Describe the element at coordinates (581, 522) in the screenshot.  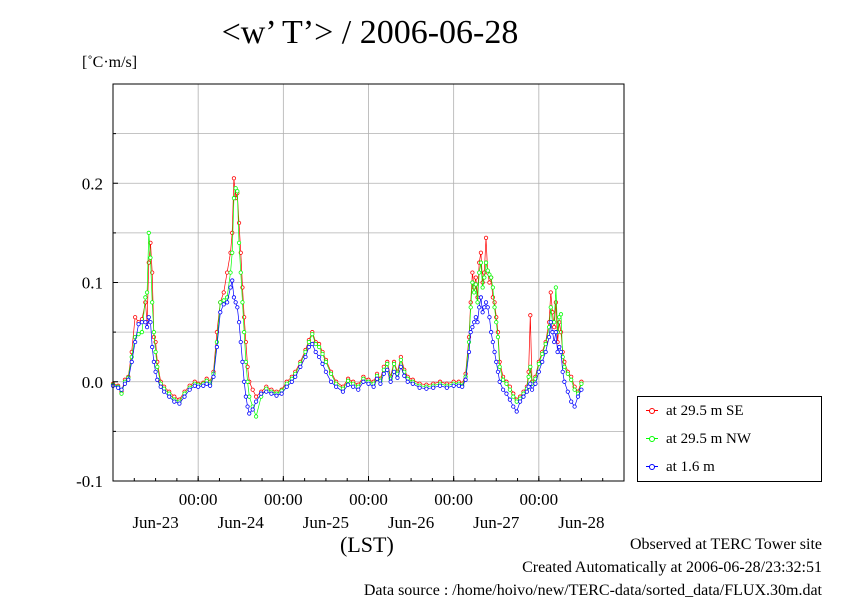
I see `x-date-label: Jun-28` at that location.